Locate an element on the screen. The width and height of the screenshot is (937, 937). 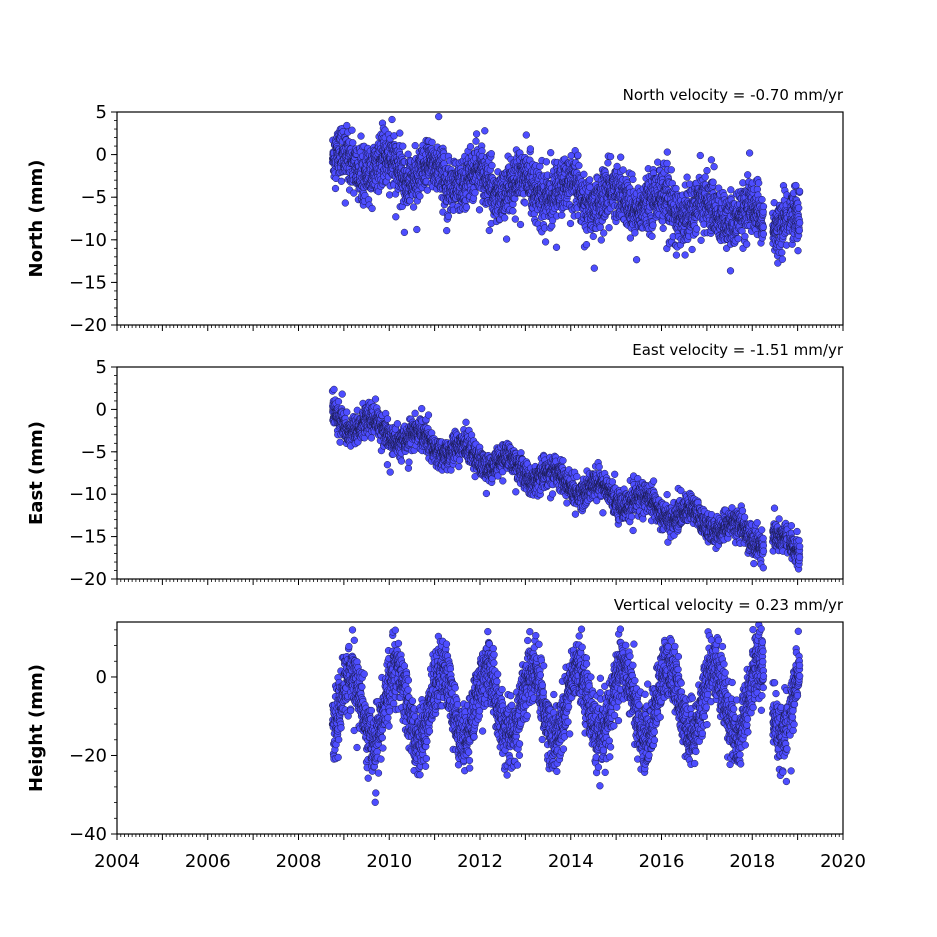
data-points is located at coordinates (566, 193).